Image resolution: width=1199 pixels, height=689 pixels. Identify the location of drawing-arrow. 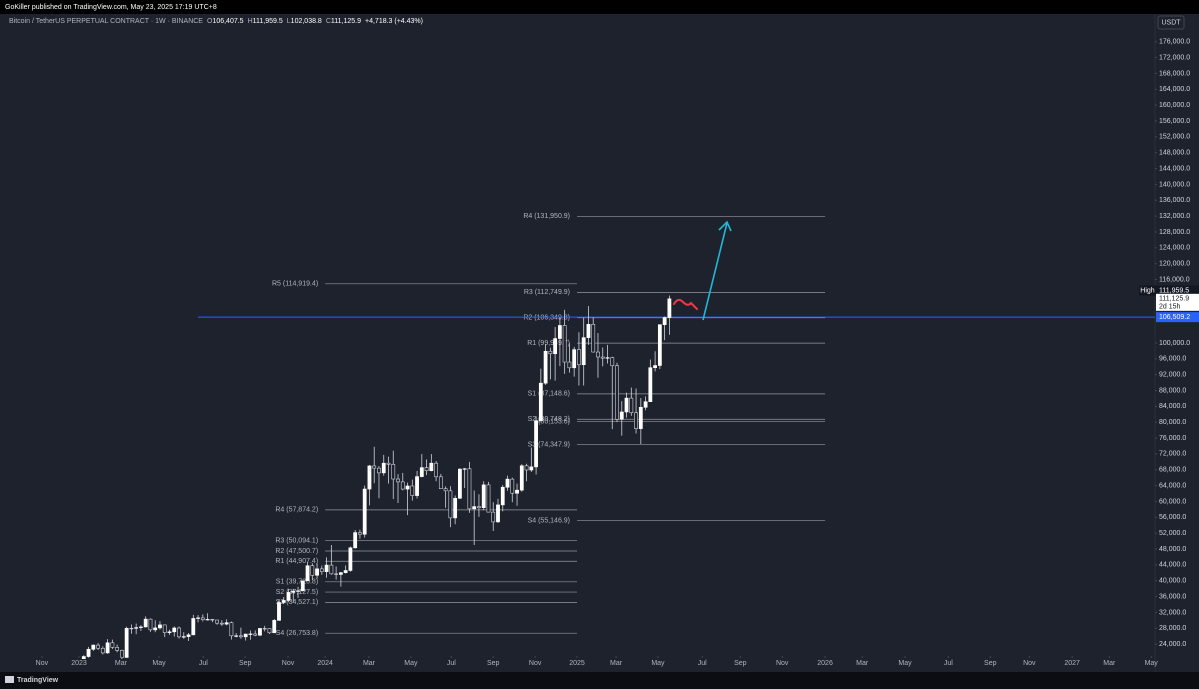
(715, 271).